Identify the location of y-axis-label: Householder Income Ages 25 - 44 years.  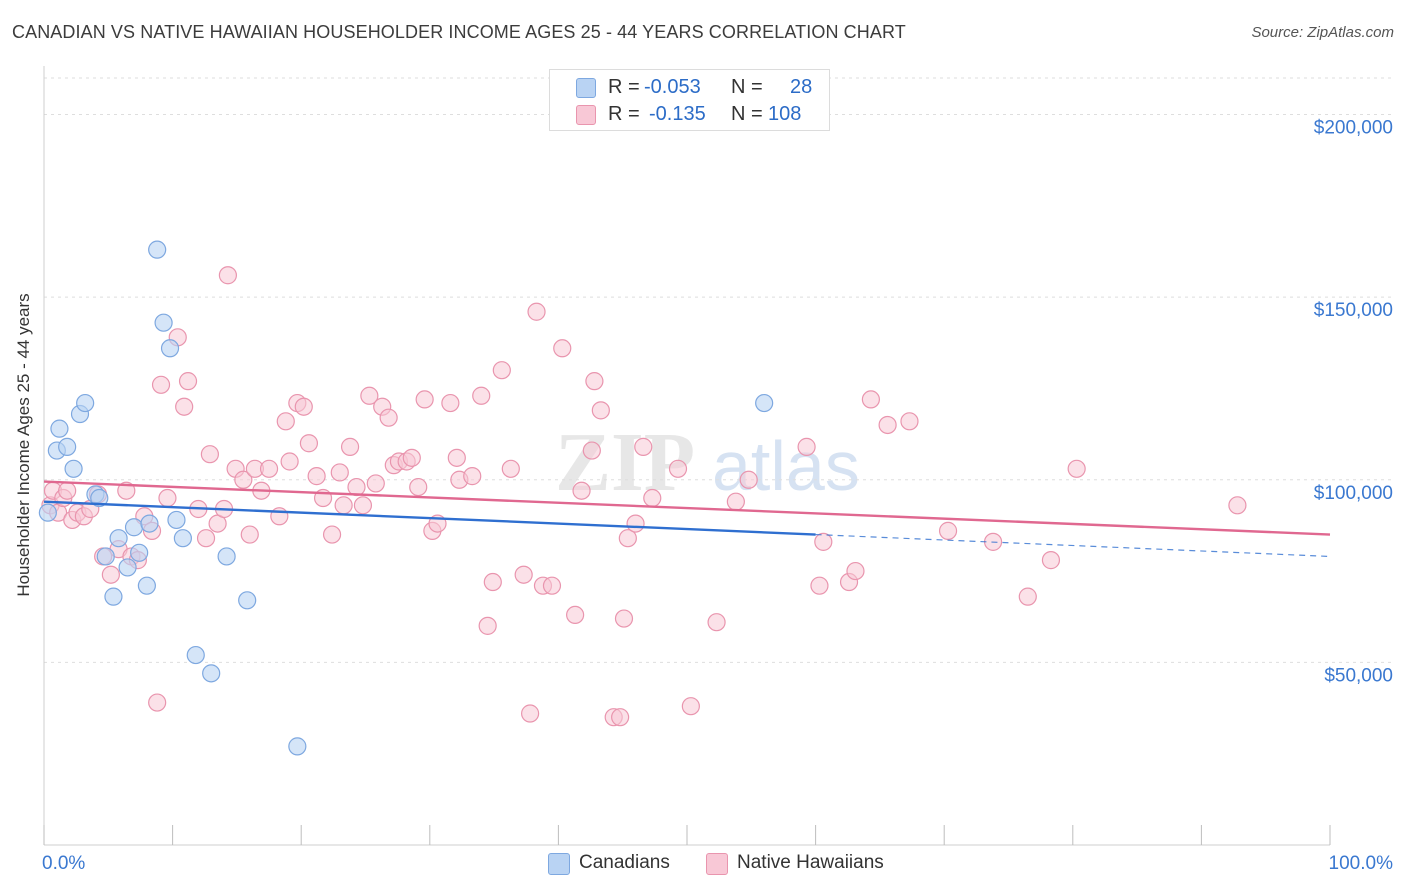
(23, 445).